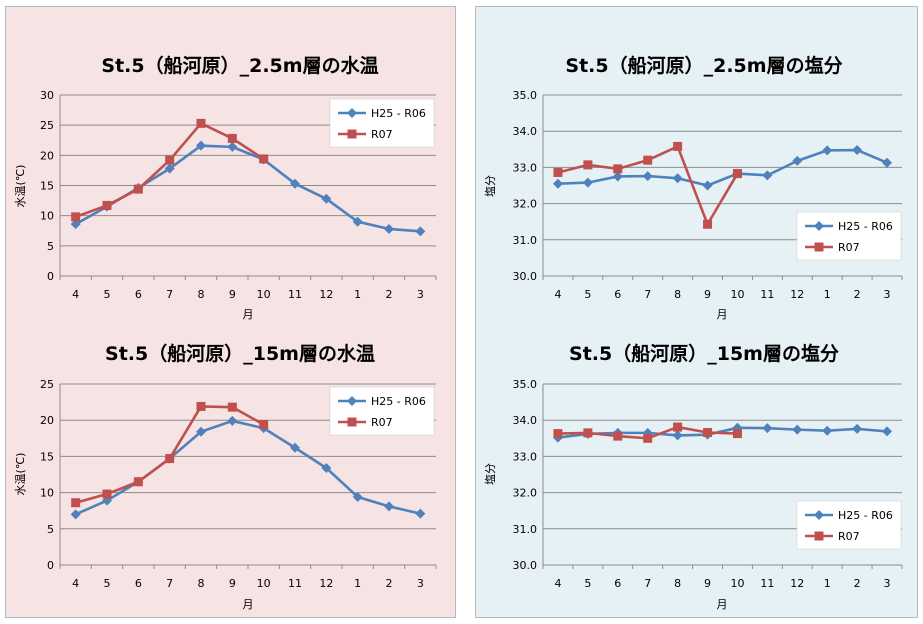 Image resolution: width=923 pixels, height=624 pixels. Describe the element at coordinates (20, 474) in the screenshot. I see `y-axis-label: 水温(℃)` at that location.